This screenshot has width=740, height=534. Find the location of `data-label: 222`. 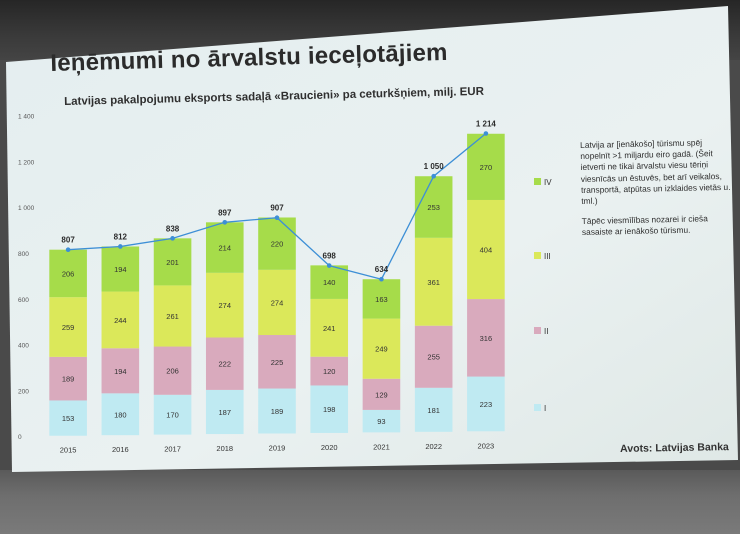

data-label: 222 is located at coordinates (225, 364).